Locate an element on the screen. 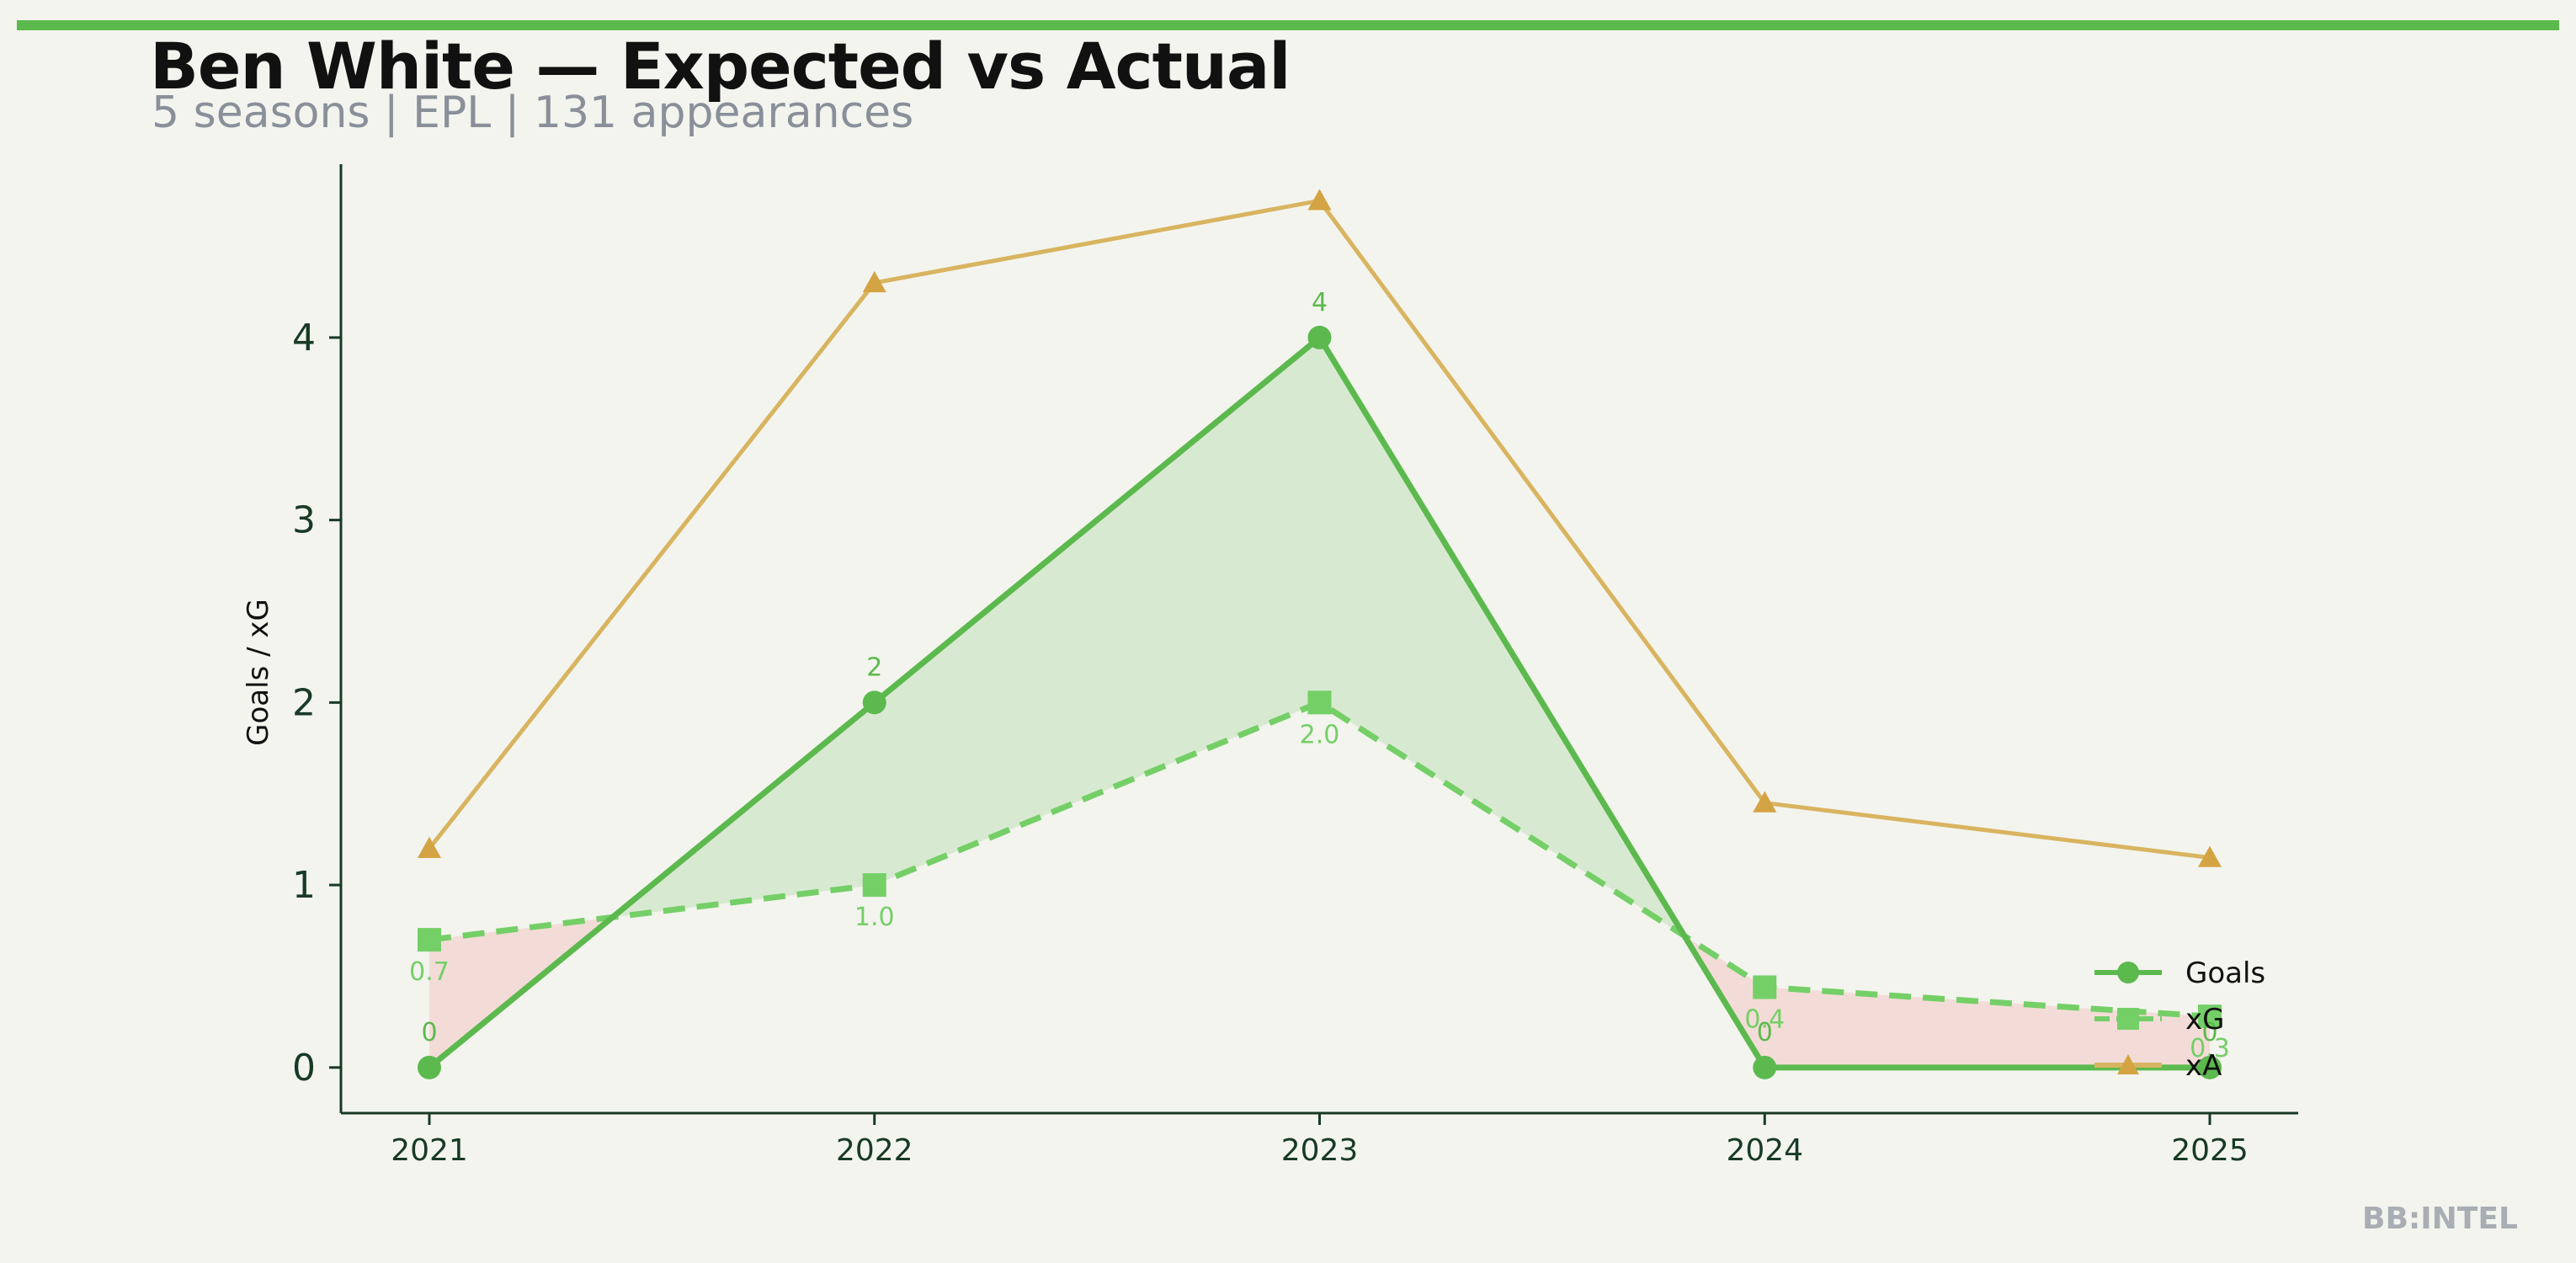  chart-title: Ben White — Expected vs Actual is located at coordinates (721, 66).